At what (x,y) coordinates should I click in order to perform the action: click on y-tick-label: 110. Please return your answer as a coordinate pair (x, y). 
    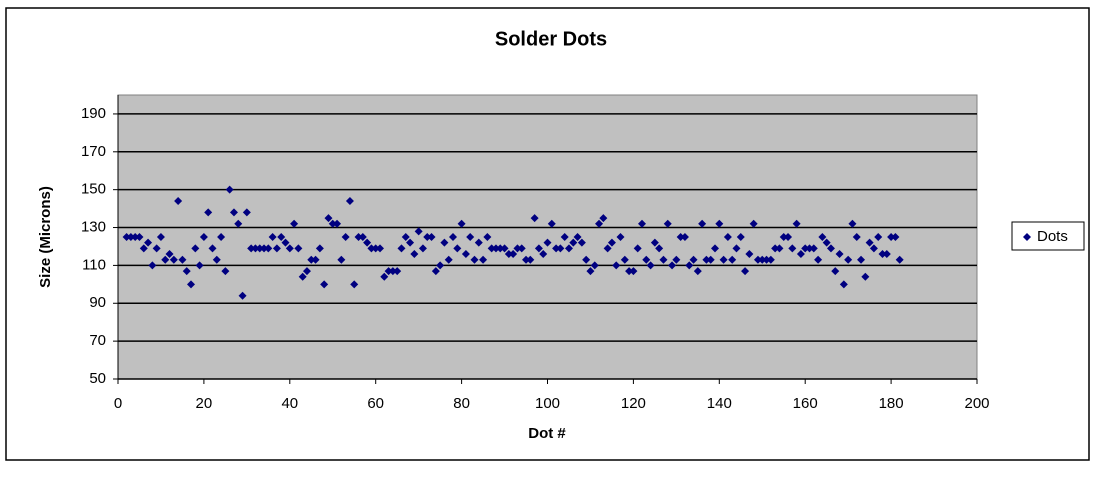
    Looking at the image, I should click on (94, 264).